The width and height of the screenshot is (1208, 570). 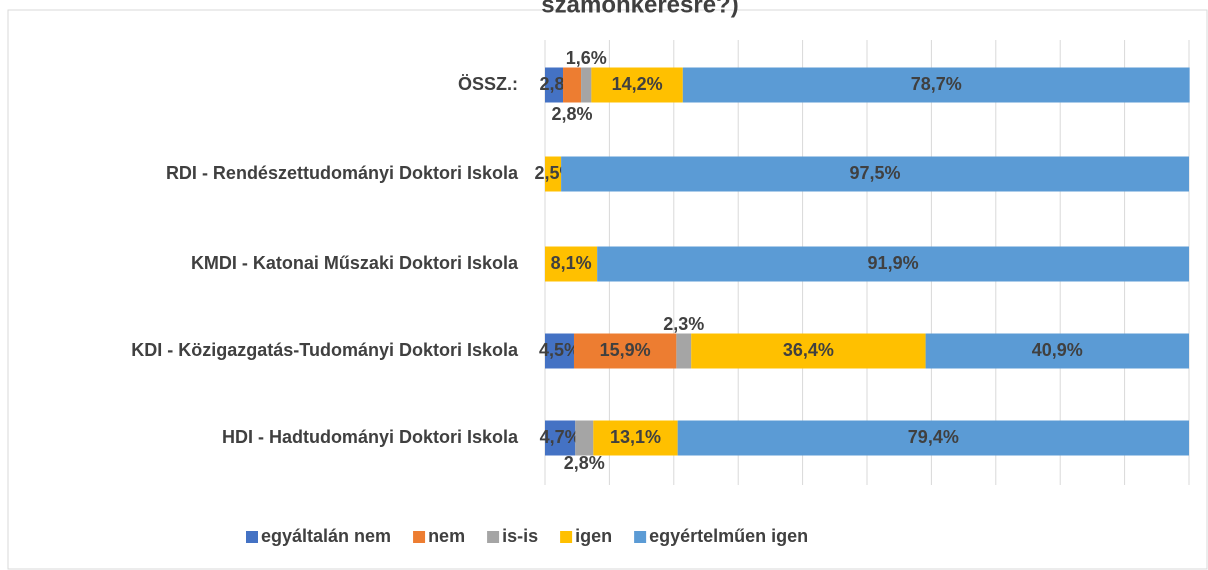 I want to click on data-label: 13,1%, so click(x=635, y=437).